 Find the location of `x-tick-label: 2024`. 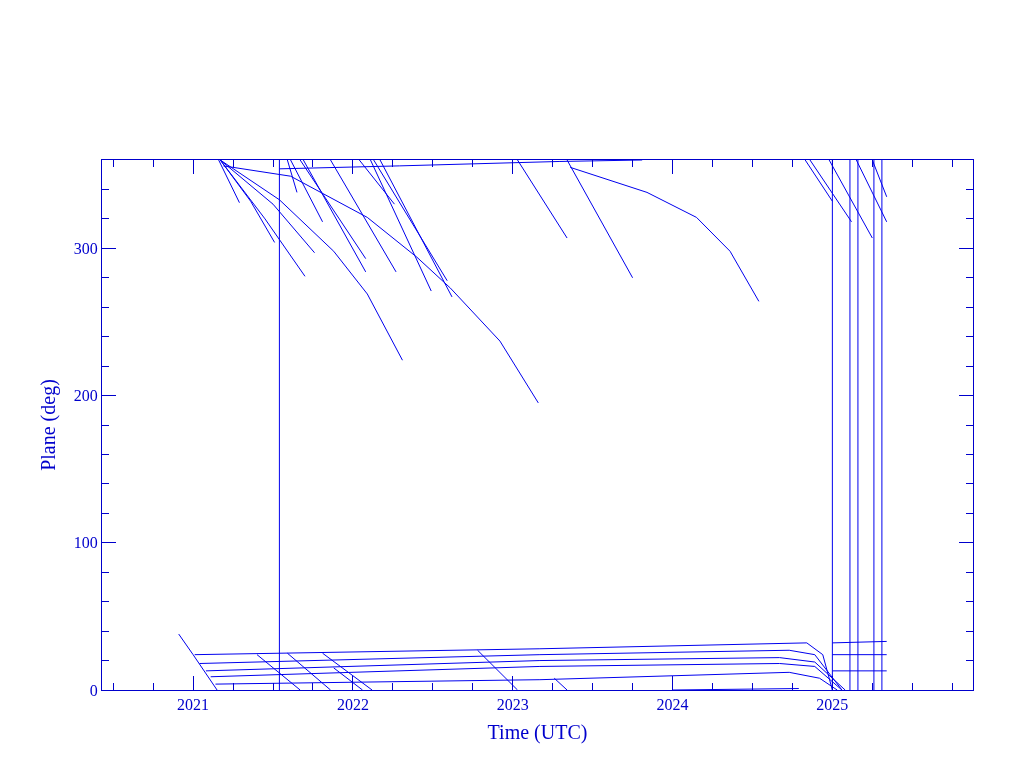

x-tick-label: 2024 is located at coordinates (672, 705).